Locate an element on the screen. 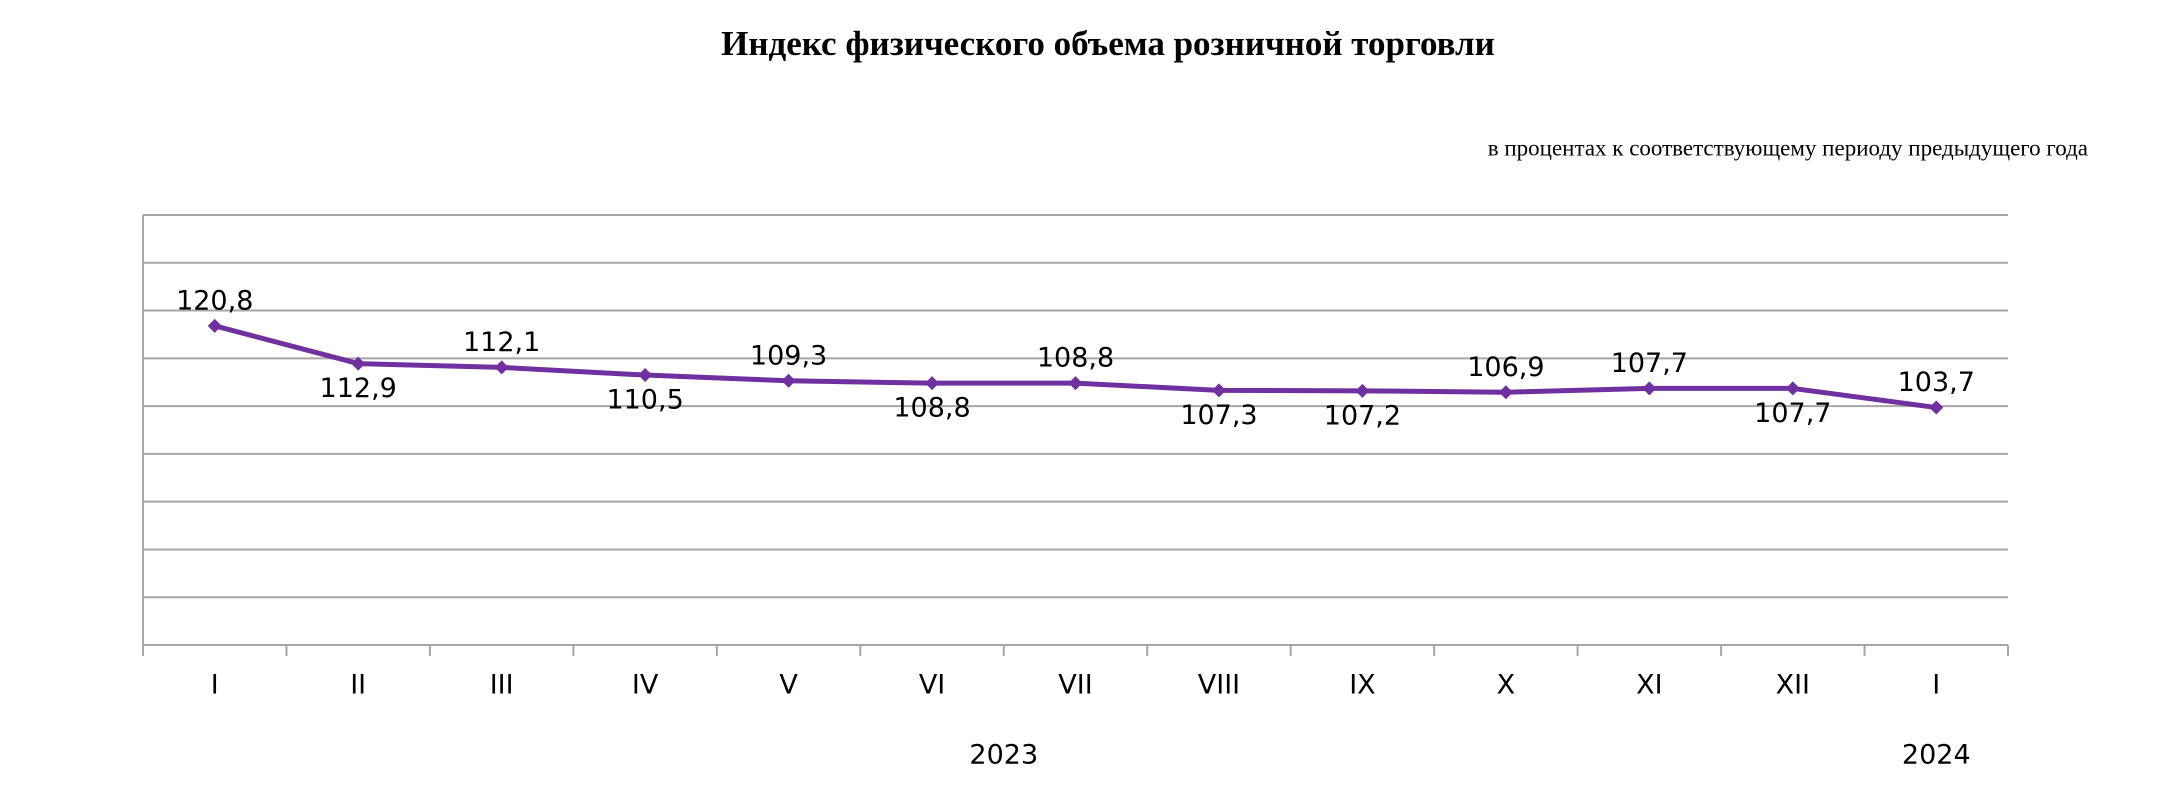  data-label: 103,7 is located at coordinates (1936, 382).